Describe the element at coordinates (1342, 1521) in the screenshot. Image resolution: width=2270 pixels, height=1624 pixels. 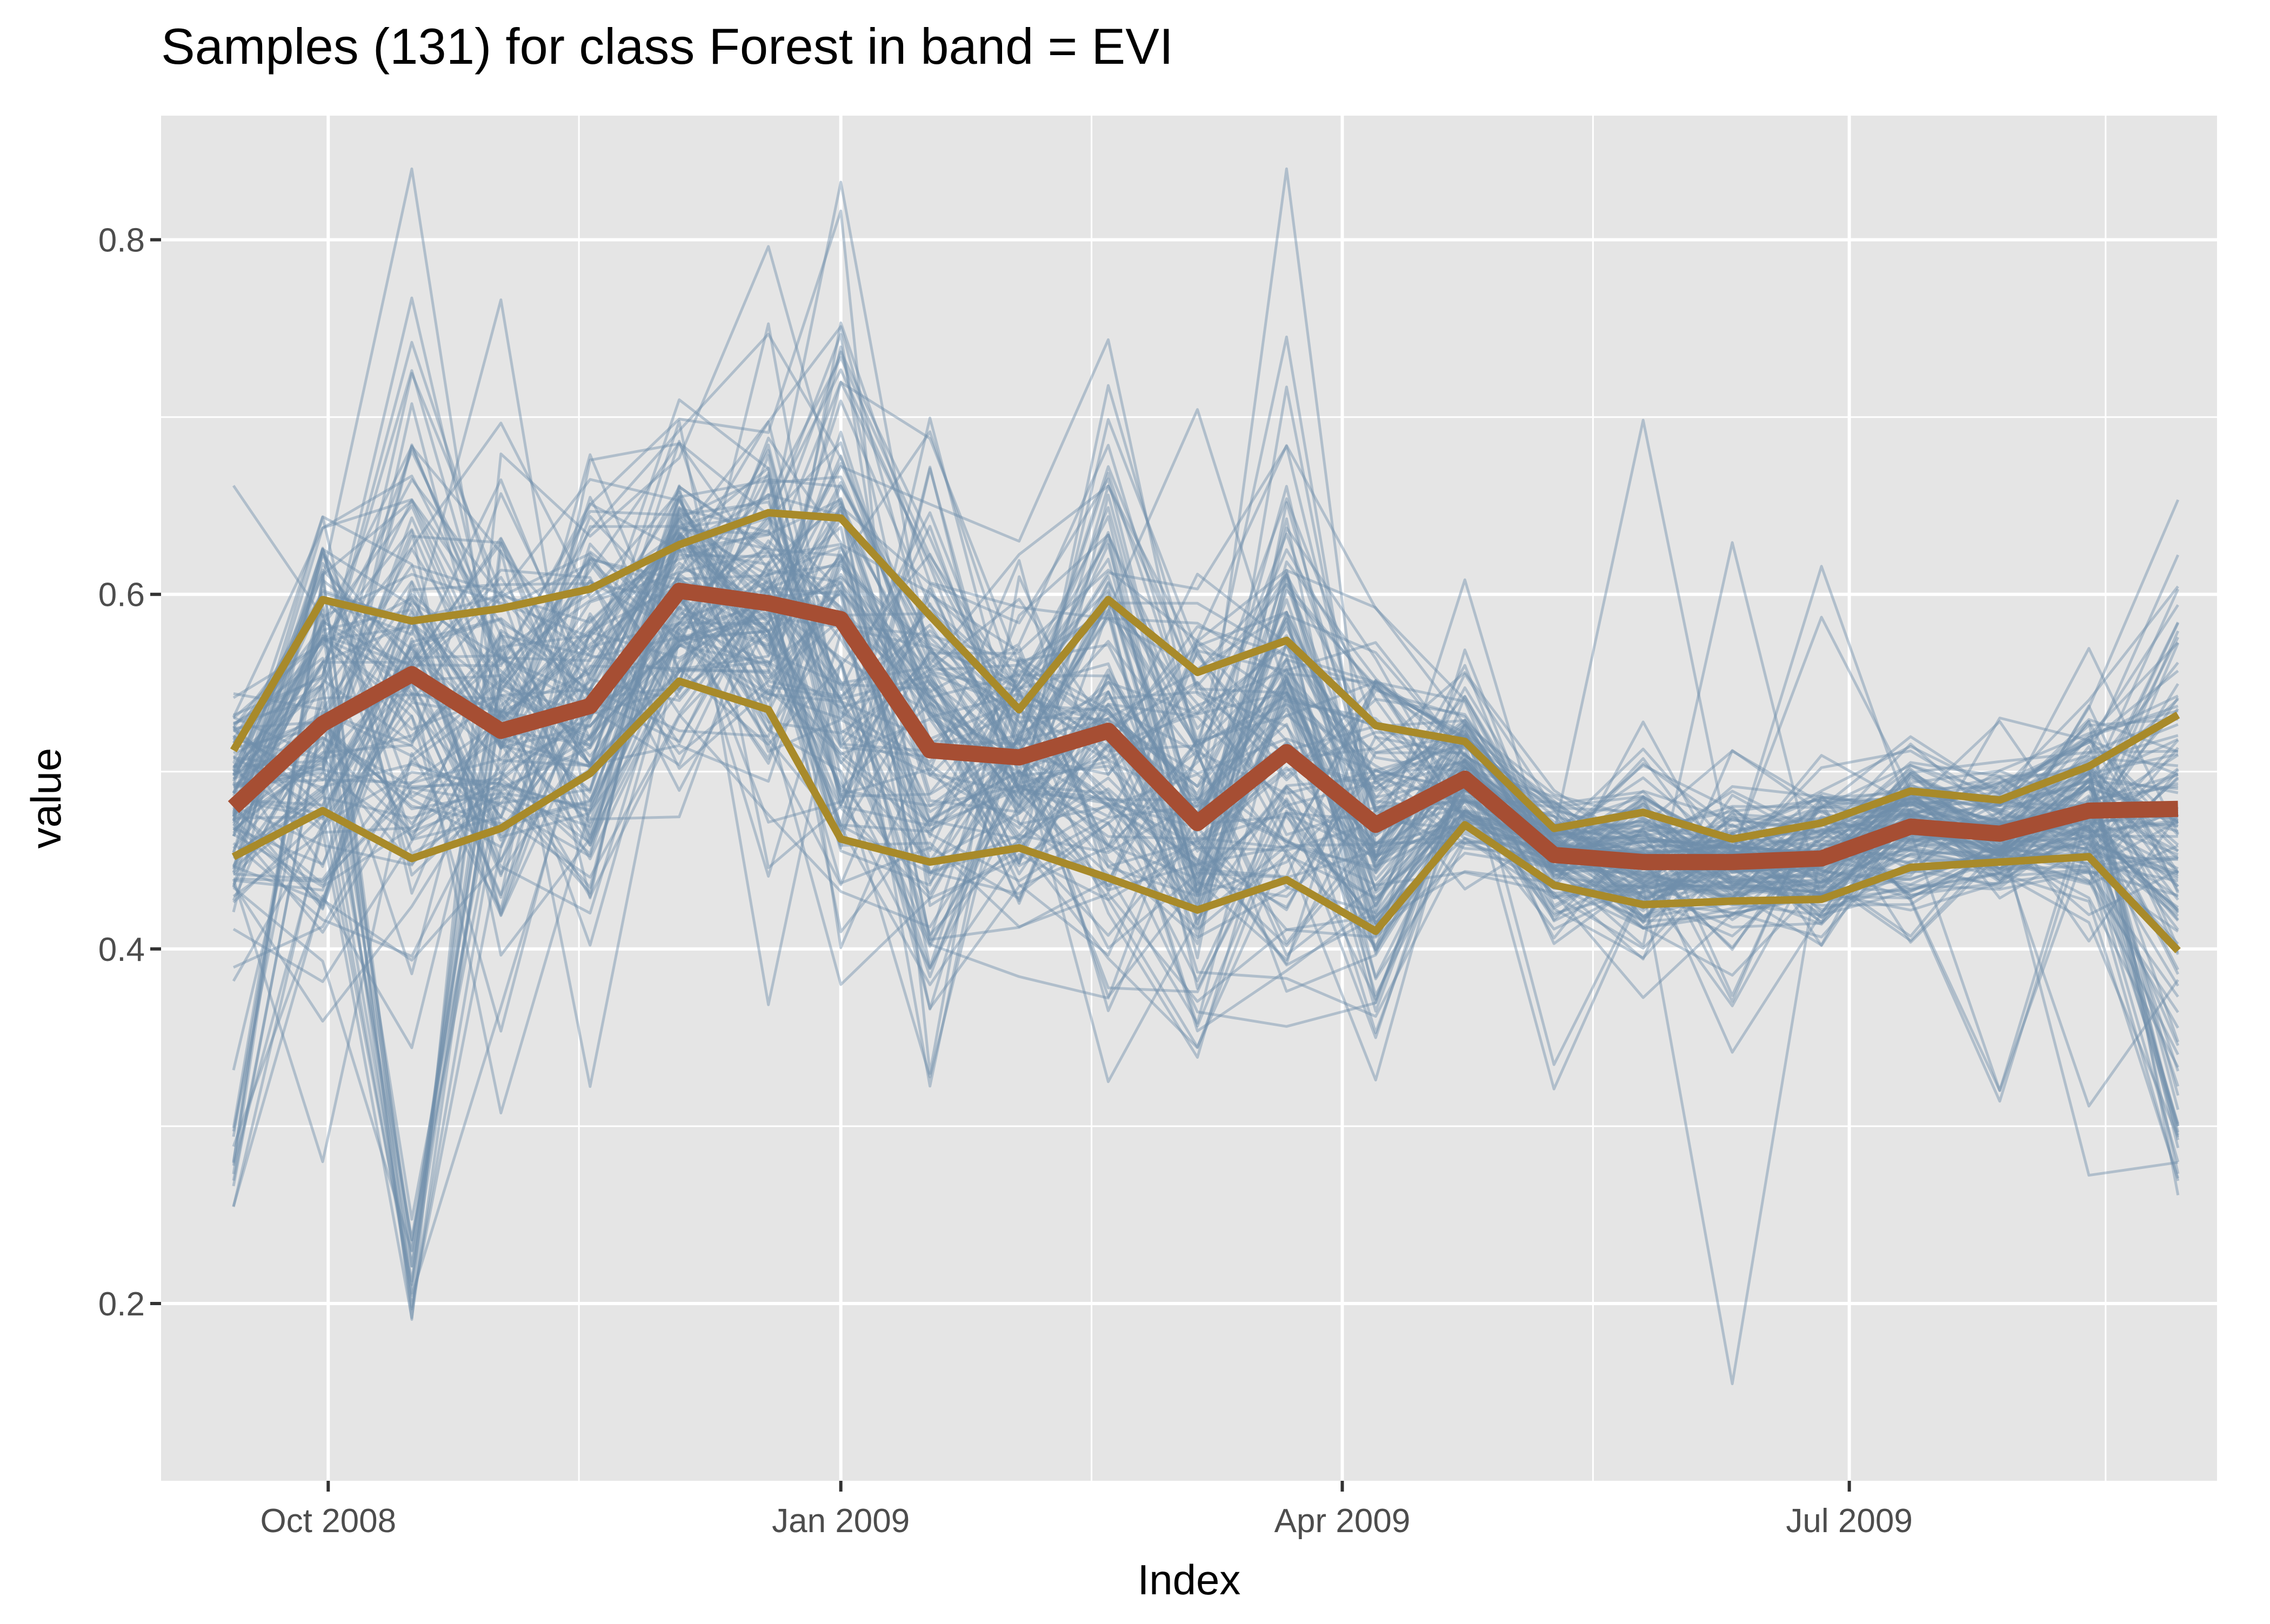
I see `x-tick-label: Apr 2009` at that location.